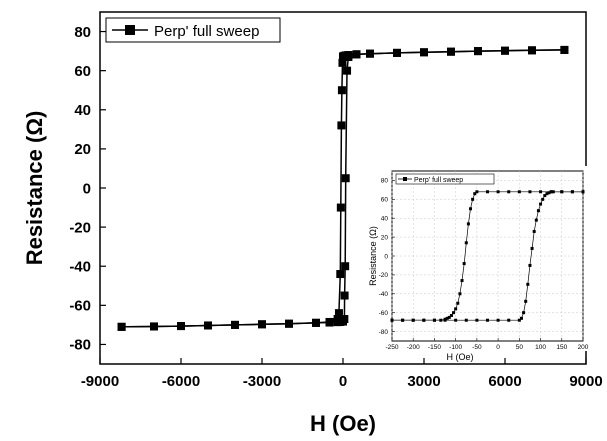  What do you see at coordinates (80, 227) in the screenshot?
I see `main-y-tick-label: -20` at bounding box center [80, 227].